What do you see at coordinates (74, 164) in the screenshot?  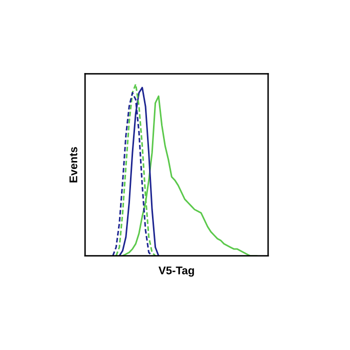 I see `y-axis-title: Events` at bounding box center [74, 164].